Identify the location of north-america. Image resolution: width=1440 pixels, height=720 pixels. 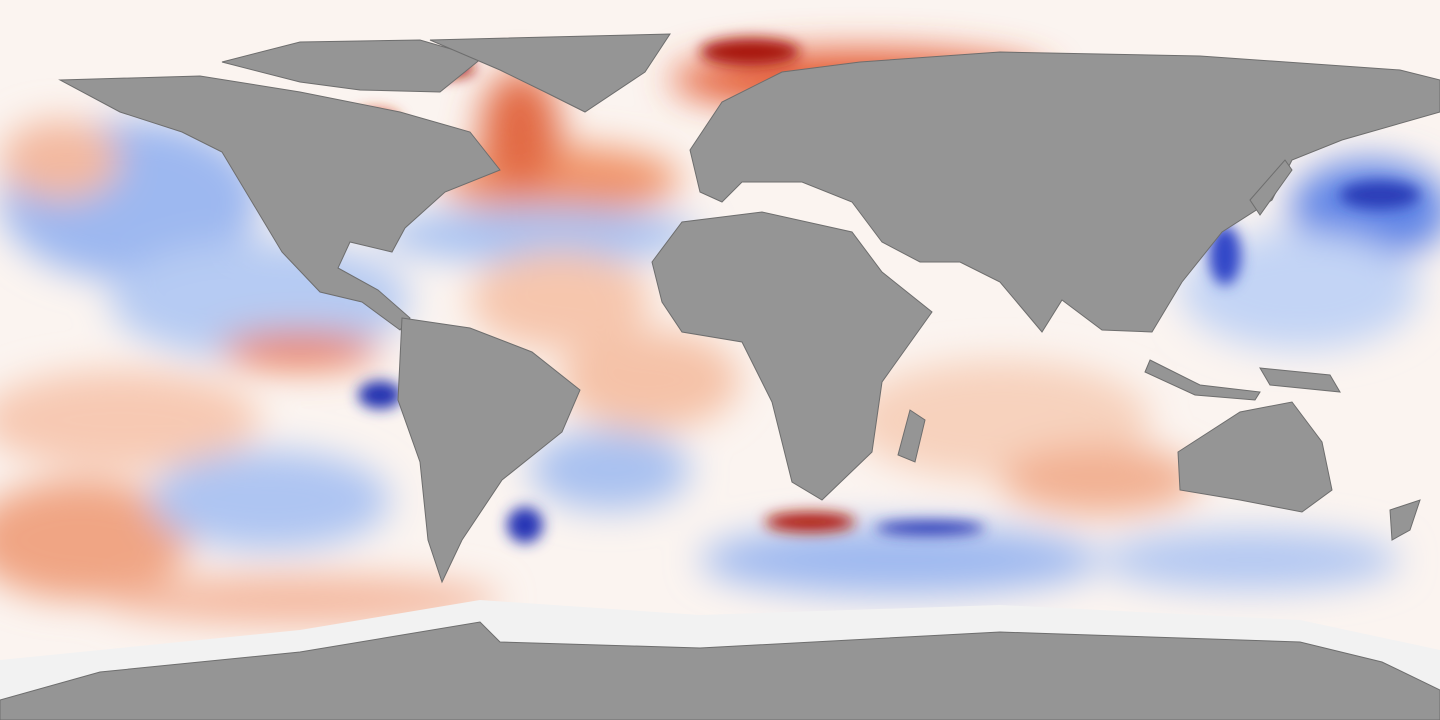
(279, 203).